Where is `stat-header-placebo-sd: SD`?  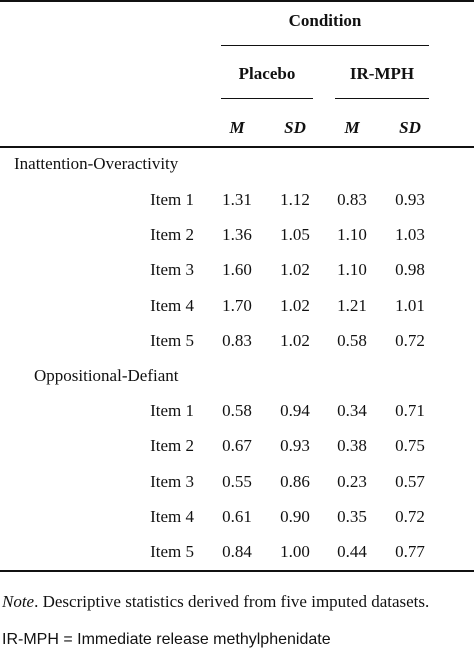
stat-header-placebo-sd: SD is located at coordinates (295, 127).